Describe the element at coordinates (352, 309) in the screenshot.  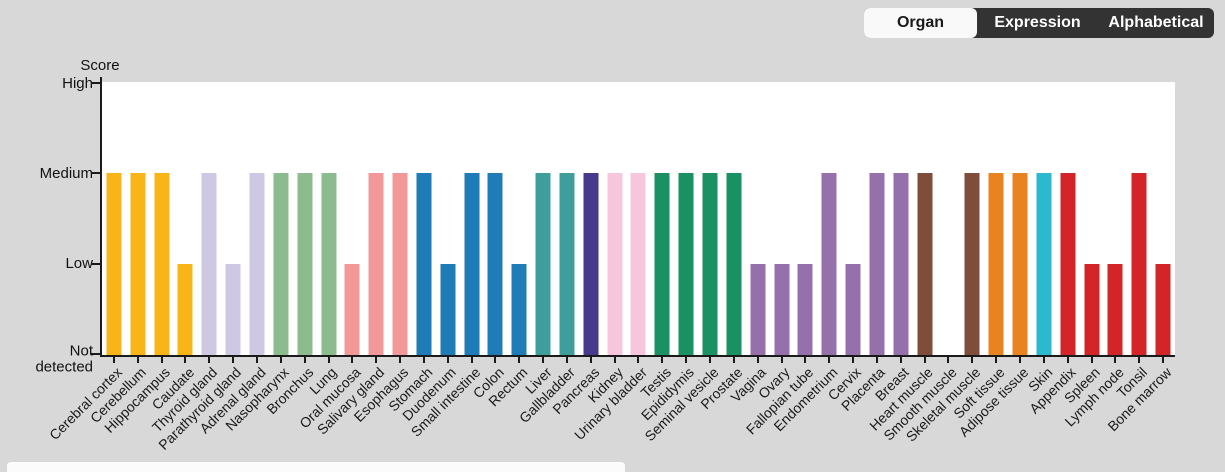
I see `bar-oral-mucosa` at that location.